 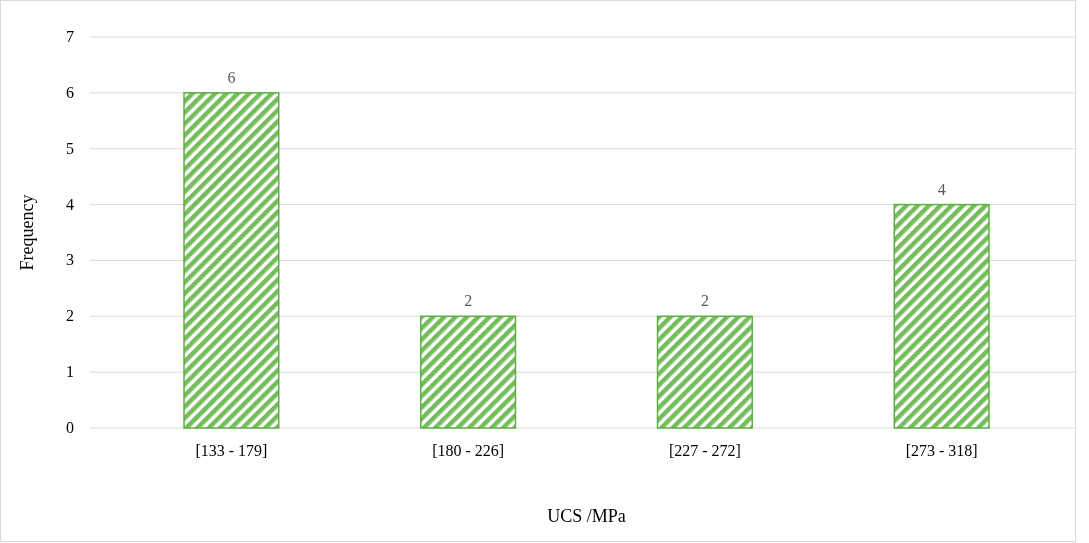 I want to click on x-tick-label: [180 - 226], so click(x=468, y=450).